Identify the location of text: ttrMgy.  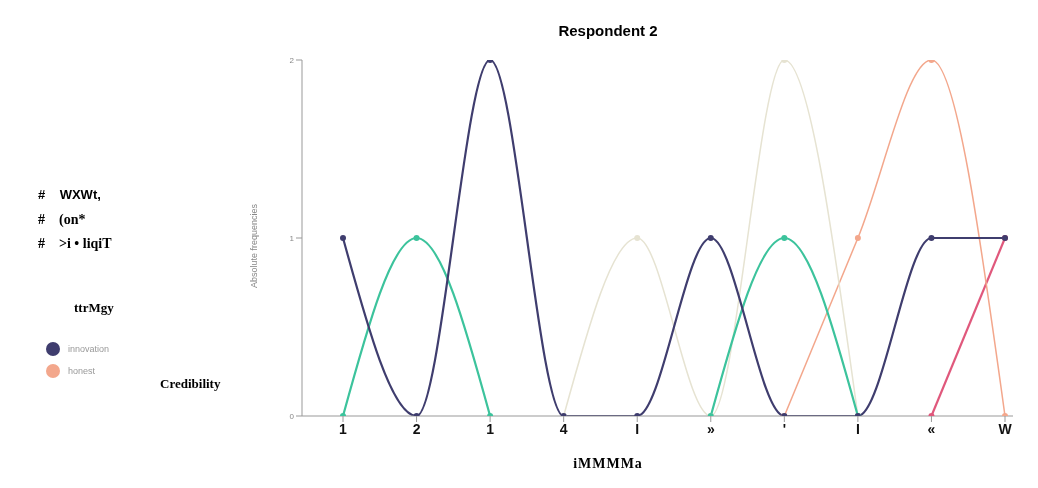
(94, 308).